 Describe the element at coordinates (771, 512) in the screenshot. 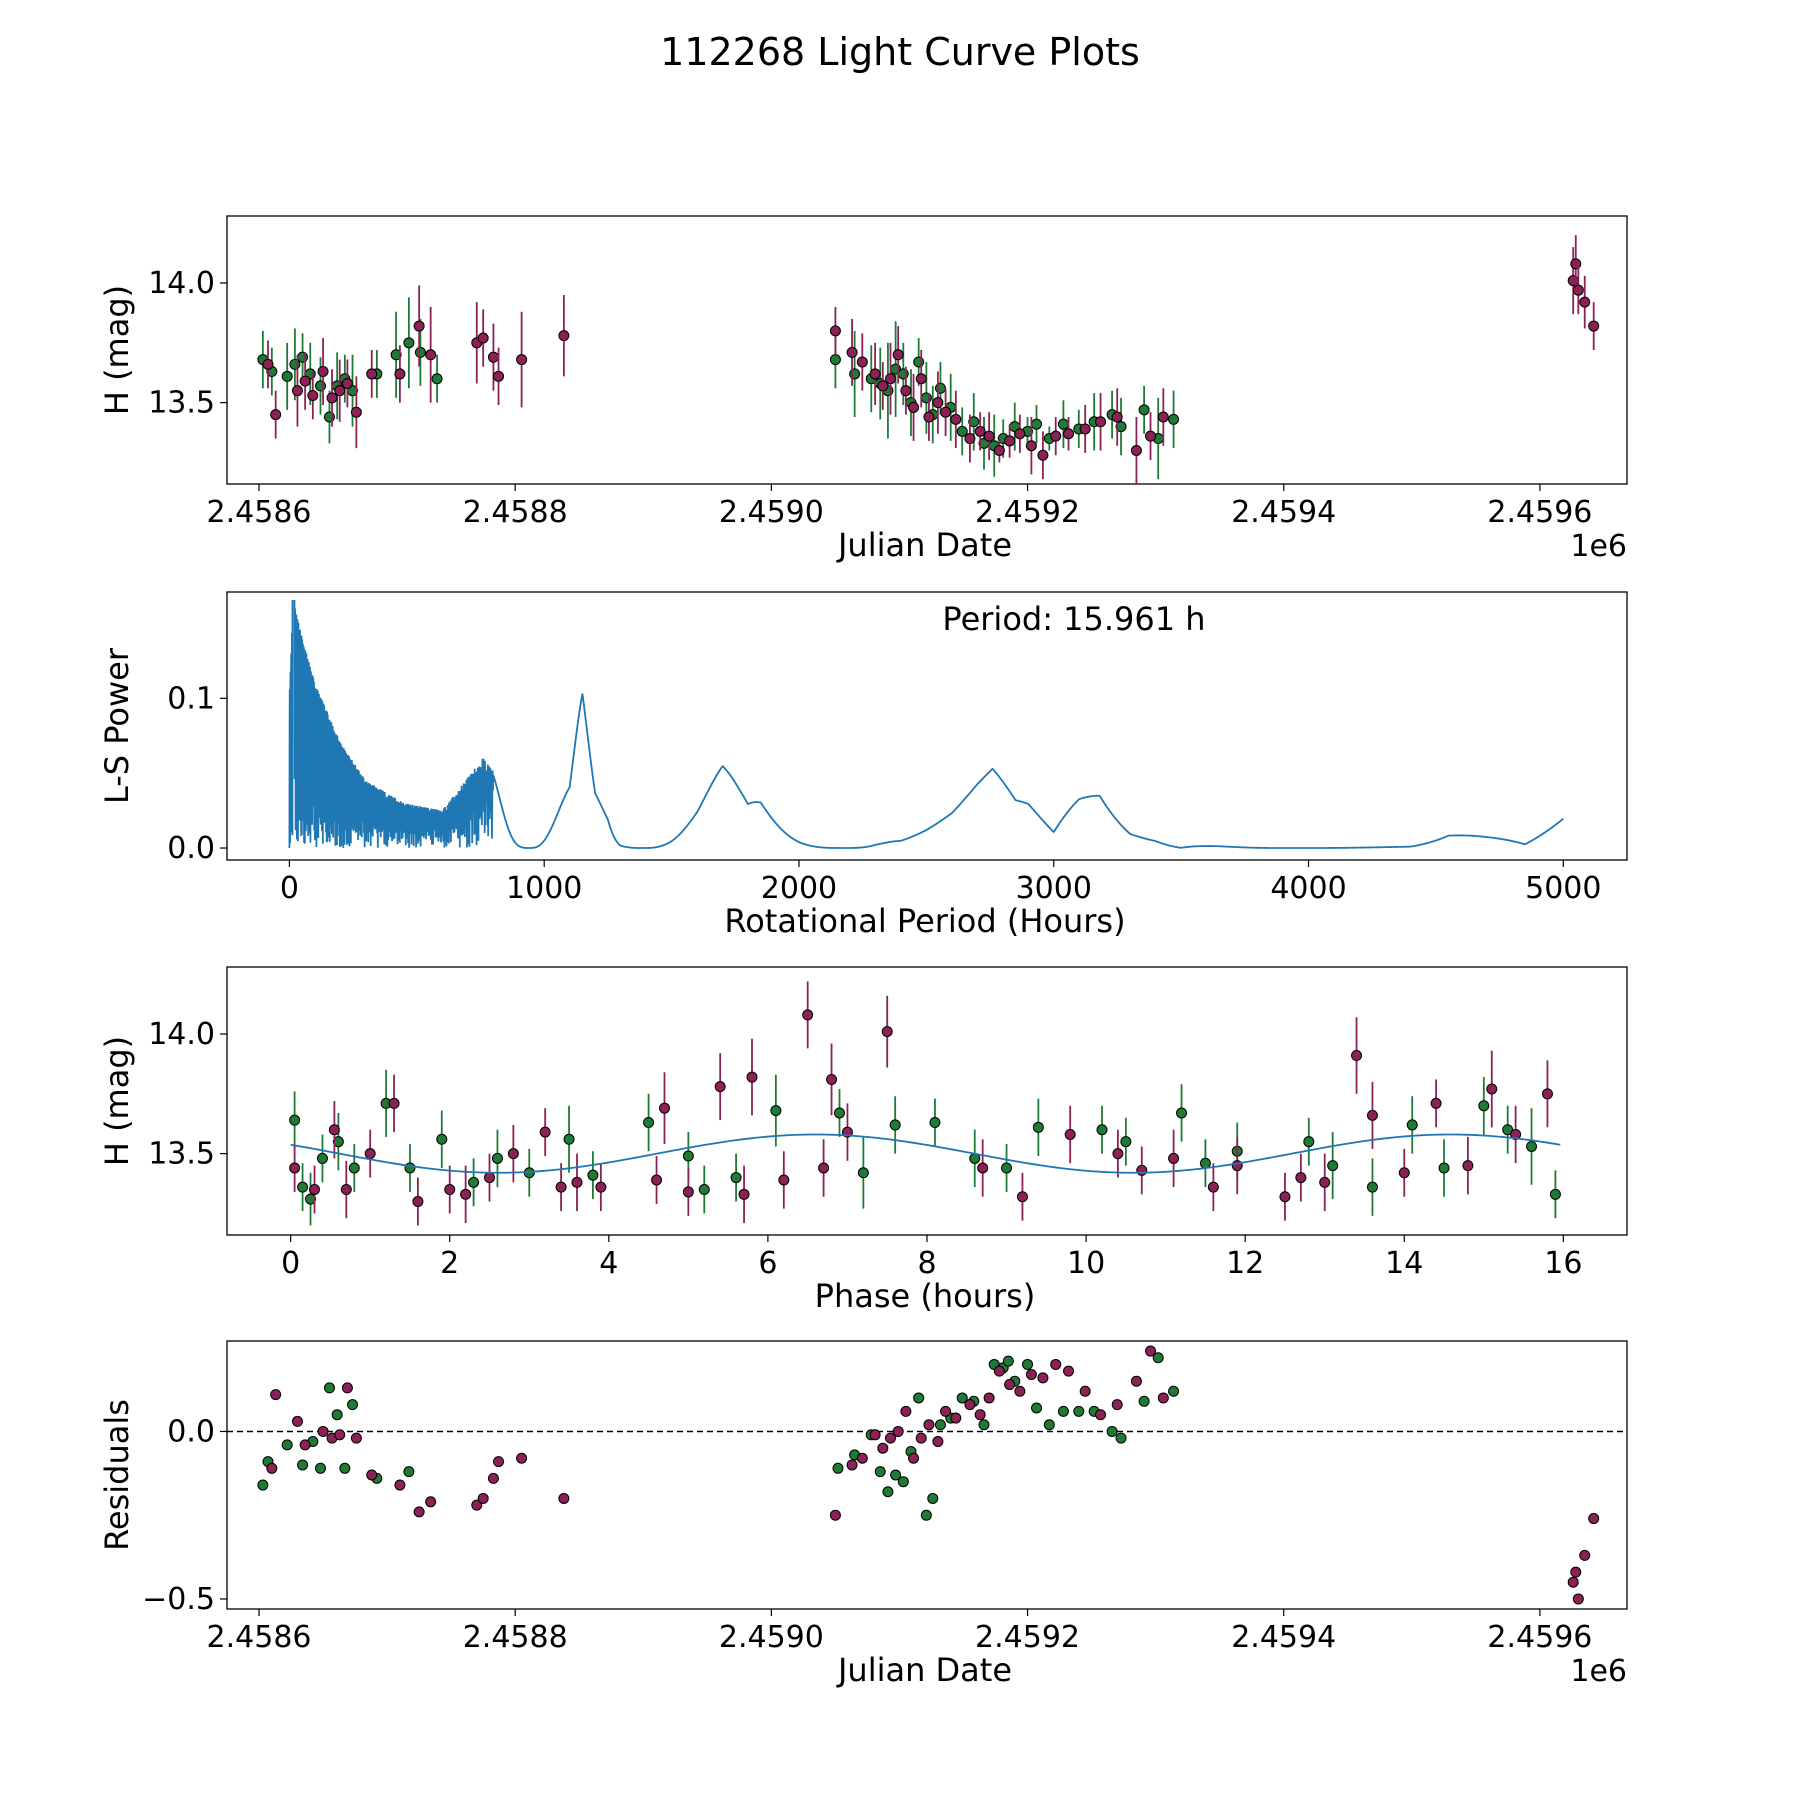

I see `lightcurve-xtick-label: 2.4590` at that location.